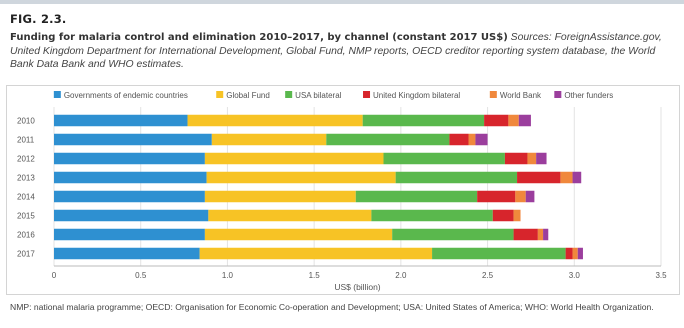 This screenshot has height=328, width=684. What do you see at coordinates (26, 140) in the screenshot?
I see `category-label: 2011` at bounding box center [26, 140].